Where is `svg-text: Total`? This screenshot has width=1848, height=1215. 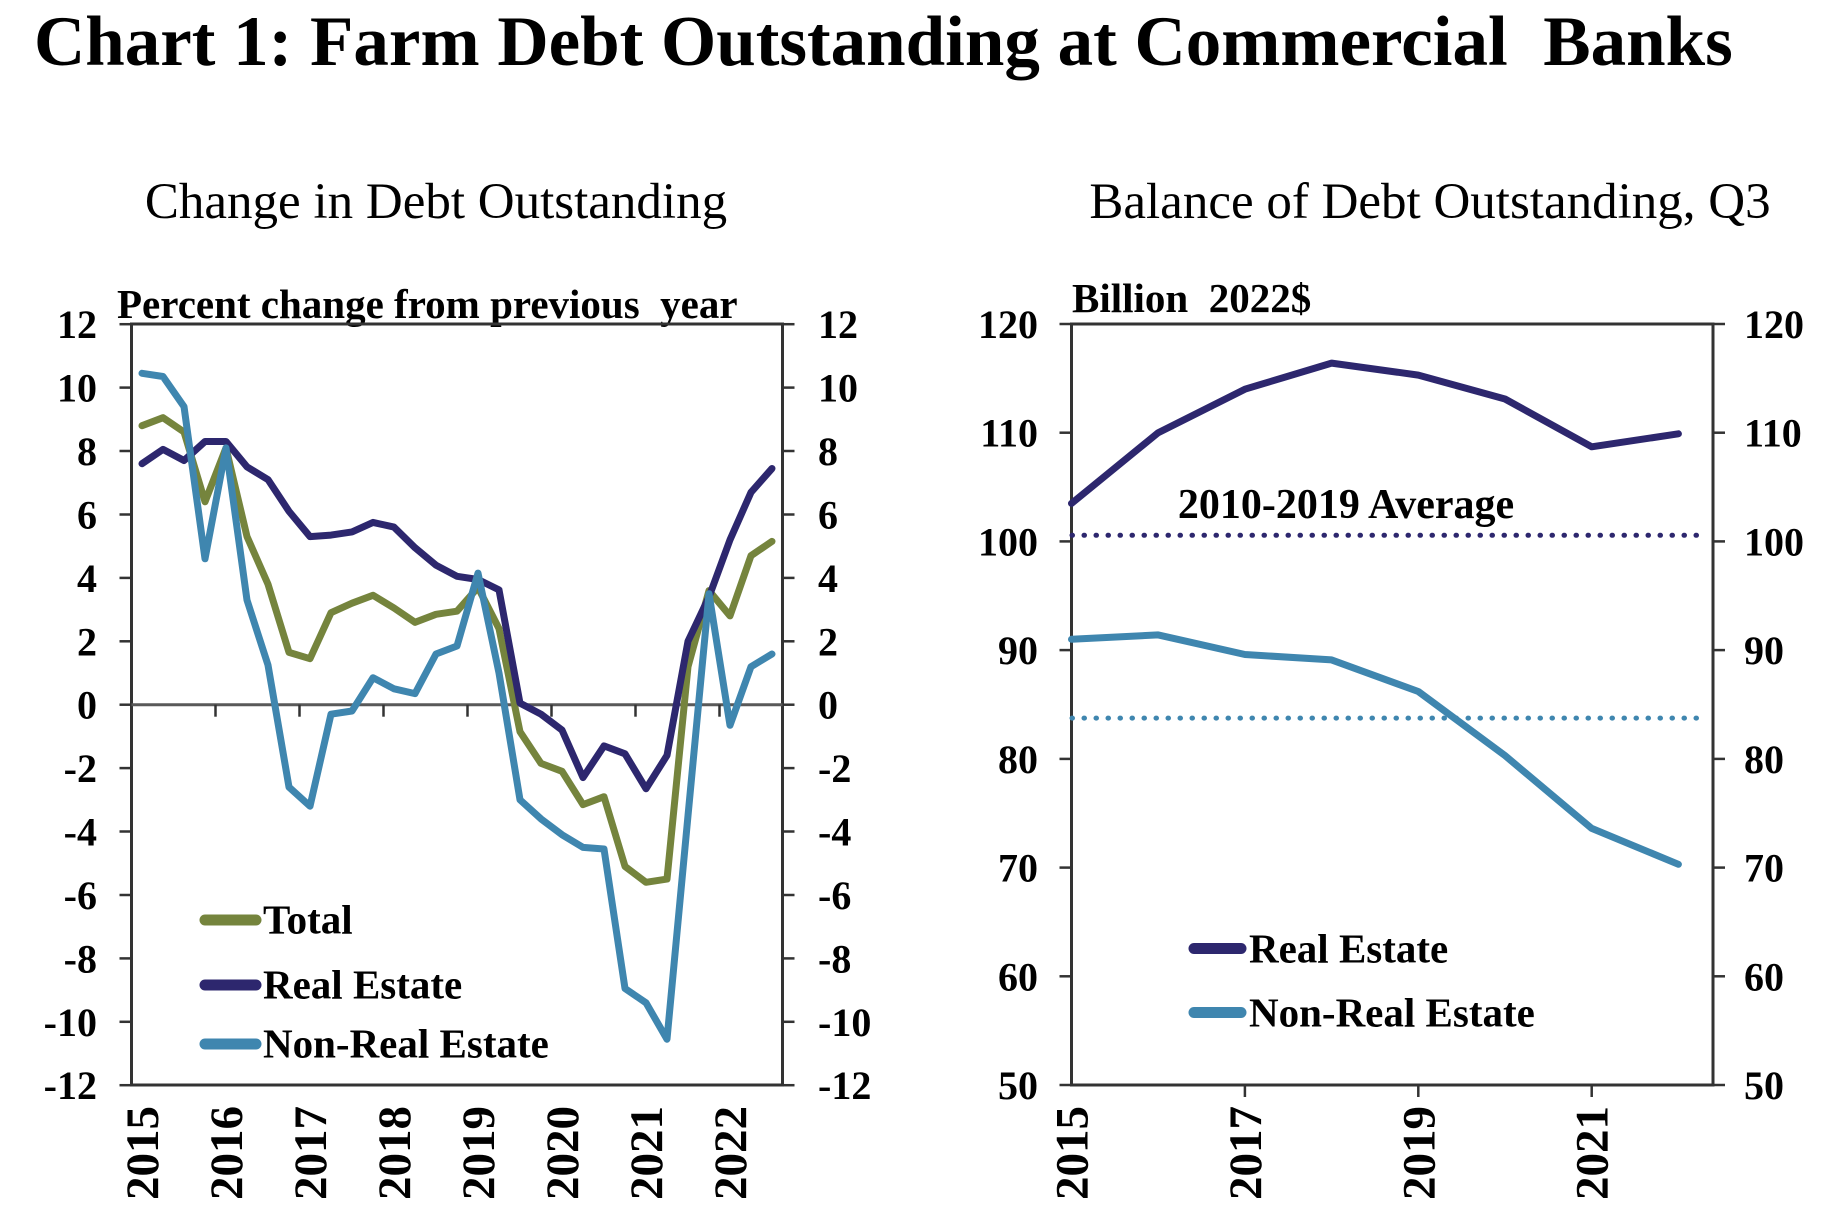 svg-text: Total is located at coordinates (308, 920).